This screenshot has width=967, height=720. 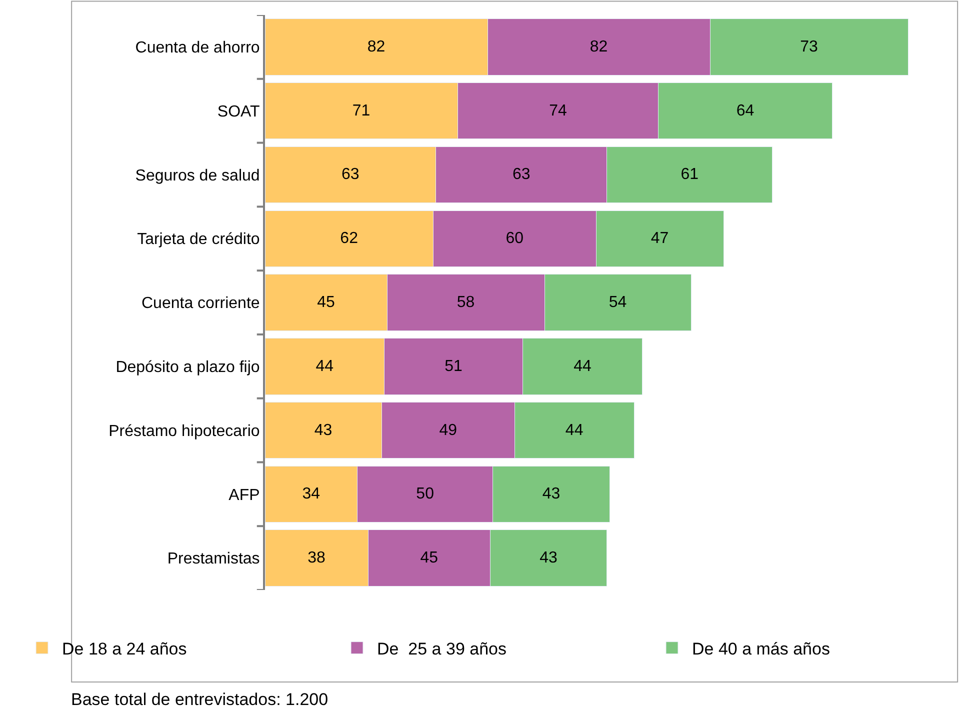 What do you see at coordinates (349, 239) in the screenshot?
I see `data-label: 62` at bounding box center [349, 239].